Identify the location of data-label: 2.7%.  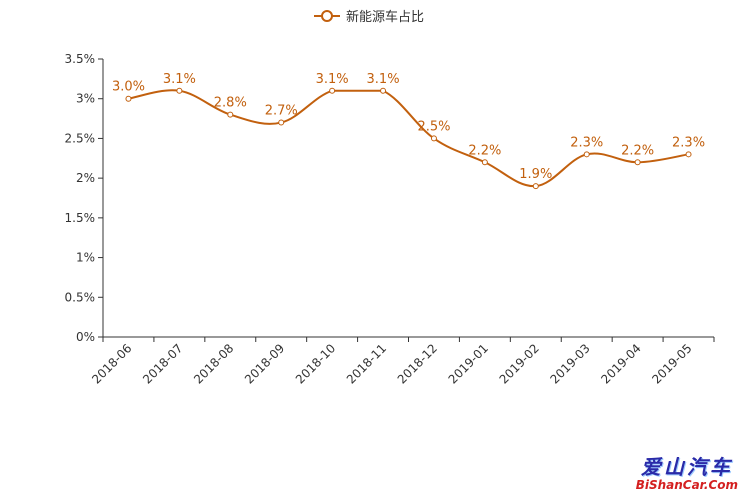
(281, 111).